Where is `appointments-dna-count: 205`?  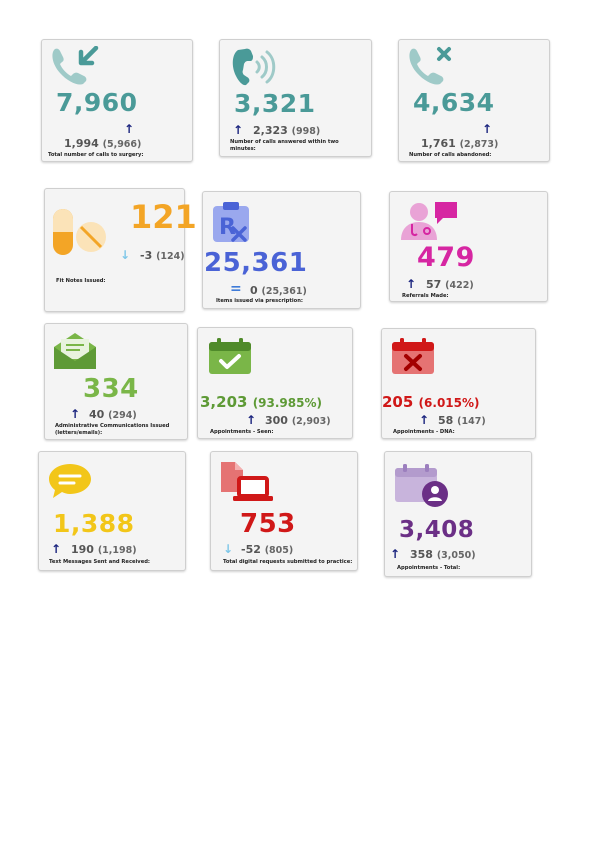 appointments-dna-count: 205 is located at coordinates (398, 402).